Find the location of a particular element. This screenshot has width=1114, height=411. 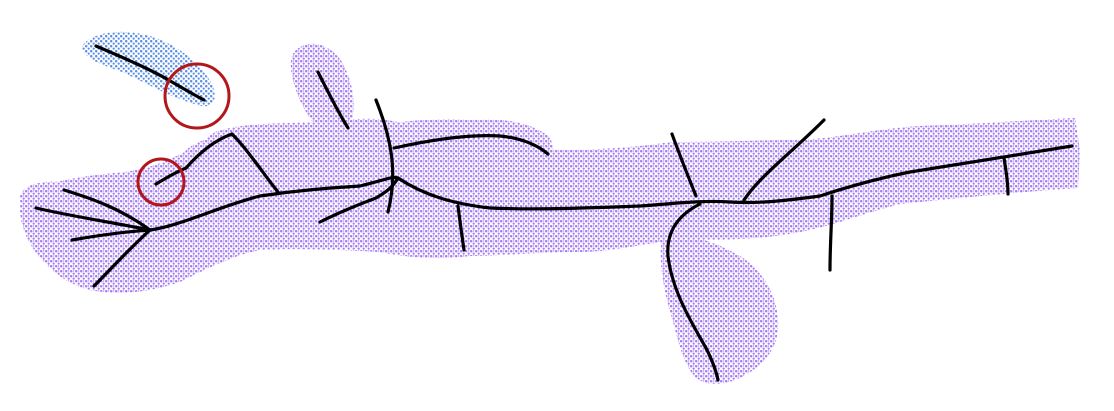

point-cloud-lower-lobe is located at coordinates (719, 309).